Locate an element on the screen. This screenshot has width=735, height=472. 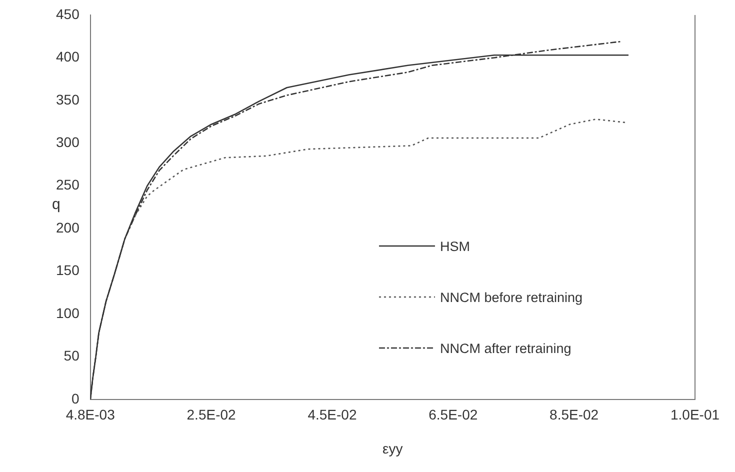
x-axis-title: εyy is located at coordinates (392, 448).